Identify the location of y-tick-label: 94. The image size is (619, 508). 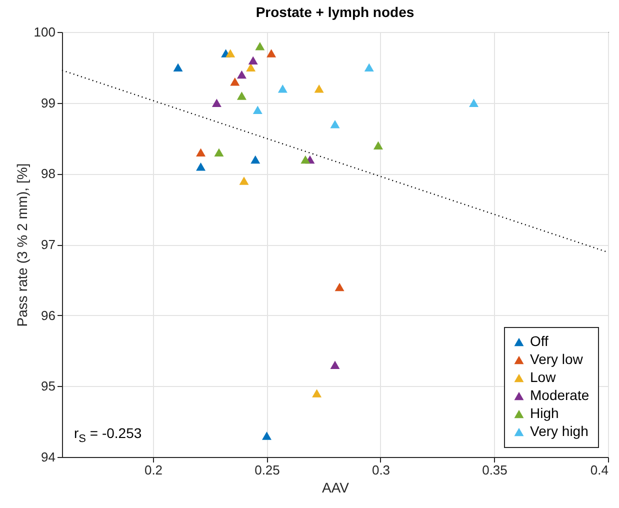
(48, 457).